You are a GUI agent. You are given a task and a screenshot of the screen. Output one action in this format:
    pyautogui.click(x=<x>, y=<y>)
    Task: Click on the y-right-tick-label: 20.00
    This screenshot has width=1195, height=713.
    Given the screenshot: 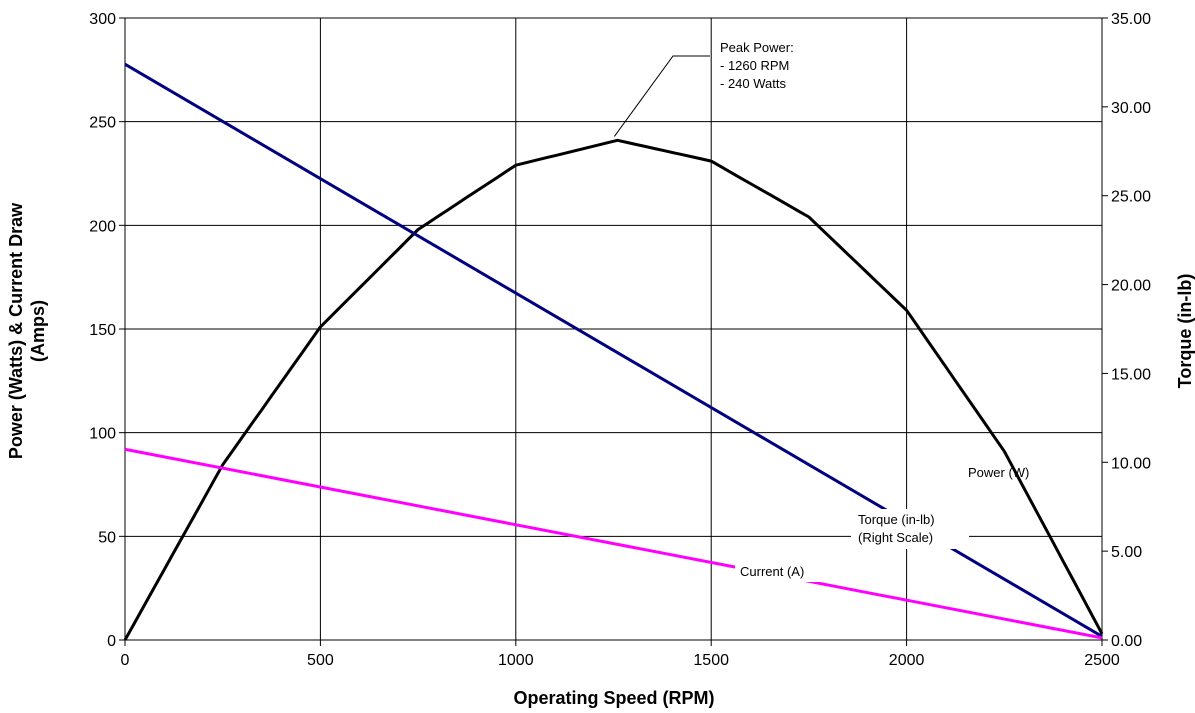 What is the action you would take?
    pyautogui.click(x=1131, y=286)
    